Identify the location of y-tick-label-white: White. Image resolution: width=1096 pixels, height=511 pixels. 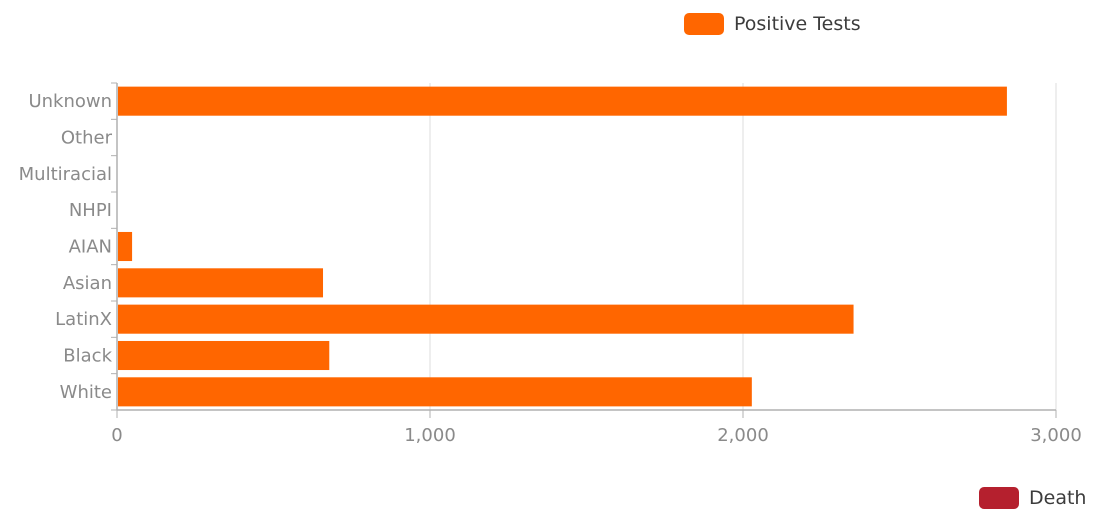
(86, 392).